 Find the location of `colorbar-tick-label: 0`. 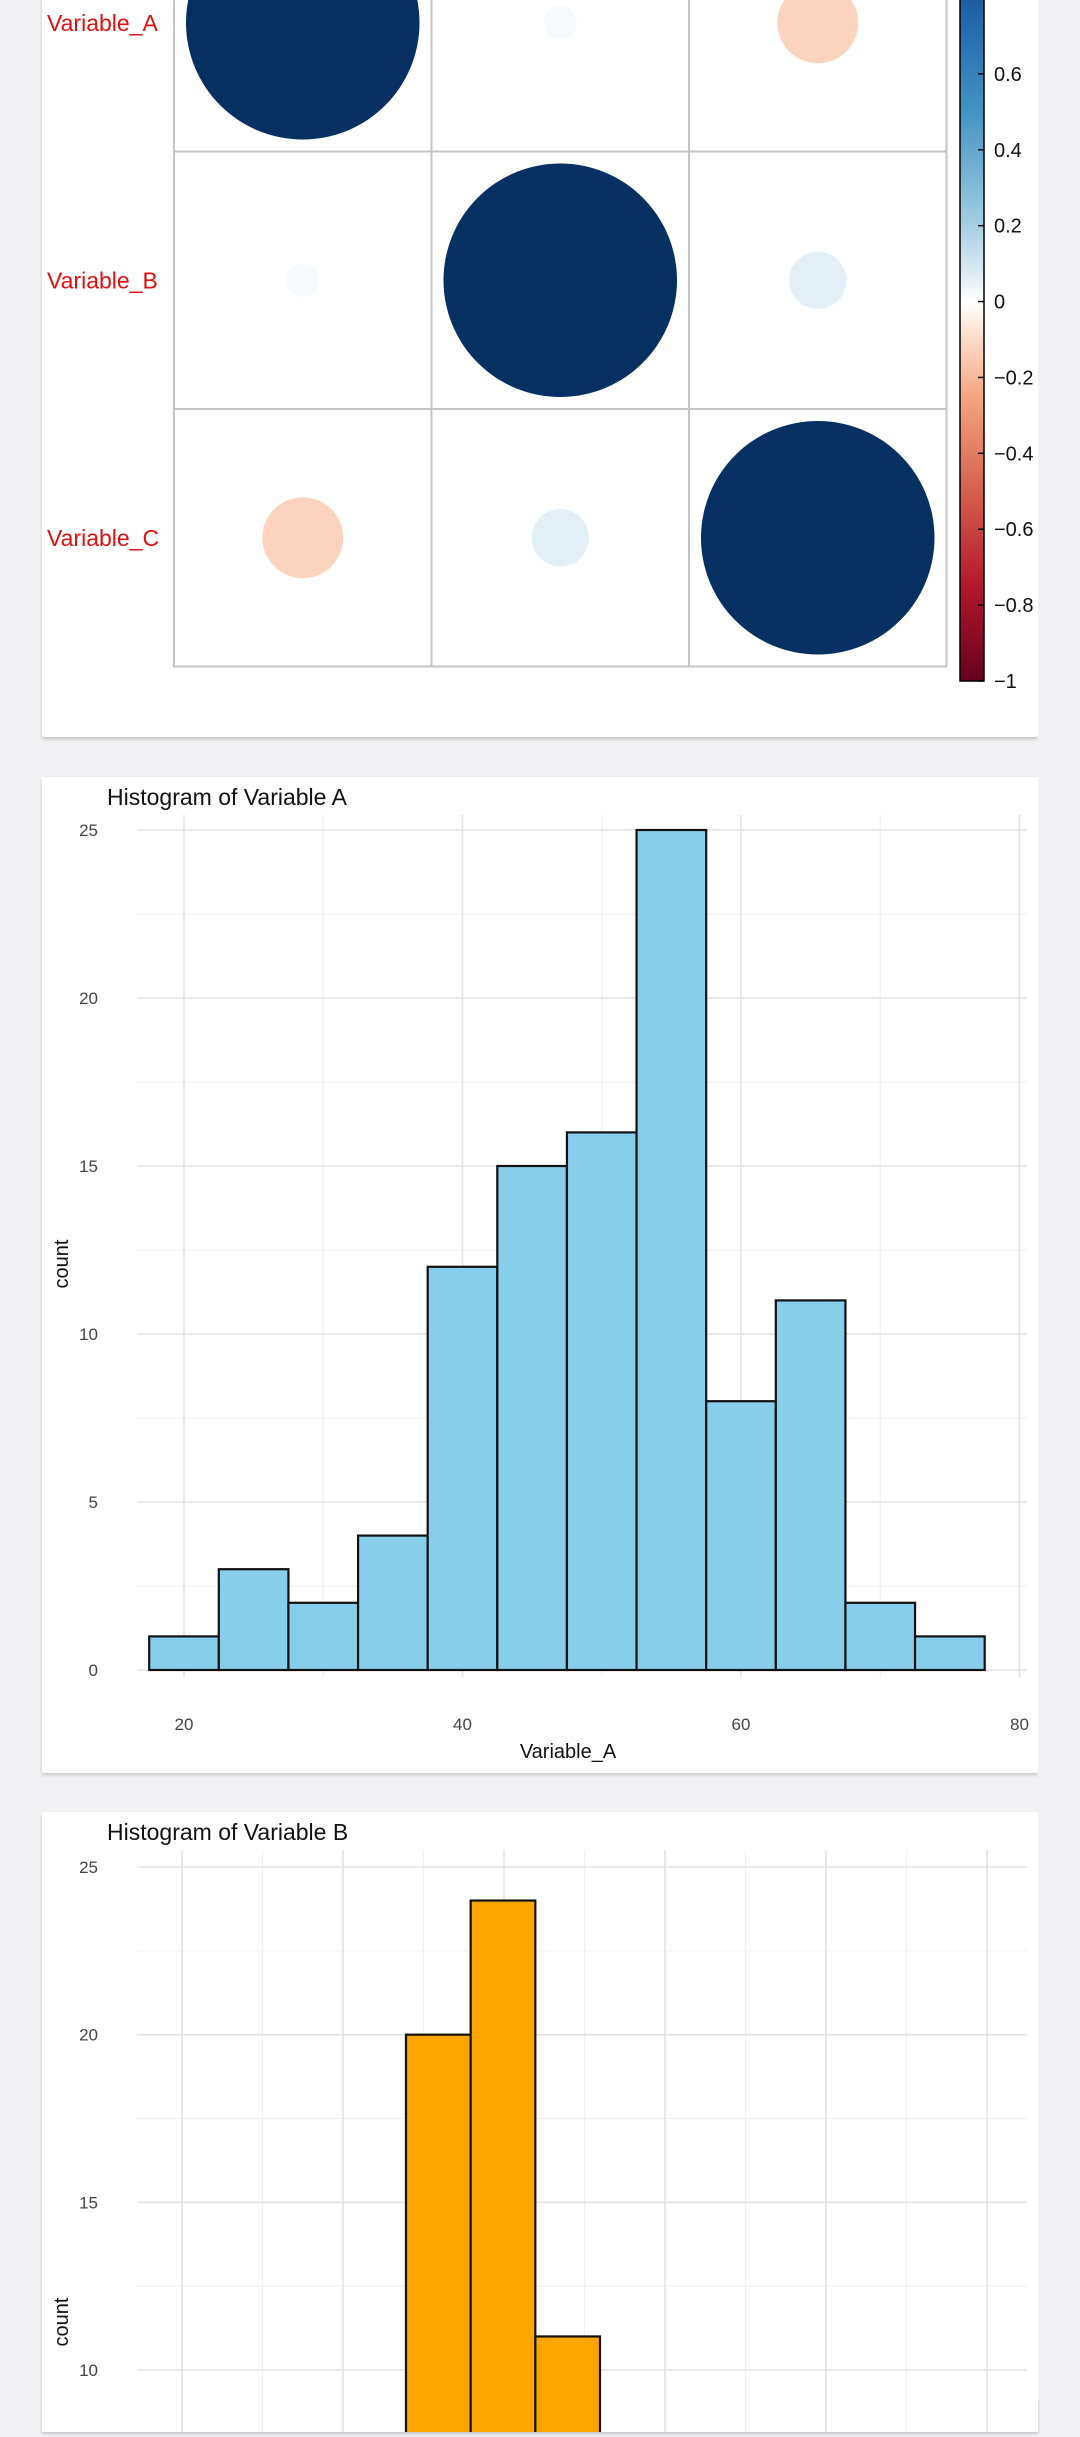

colorbar-tick-label: 0 is located at coordinates (999, 303).